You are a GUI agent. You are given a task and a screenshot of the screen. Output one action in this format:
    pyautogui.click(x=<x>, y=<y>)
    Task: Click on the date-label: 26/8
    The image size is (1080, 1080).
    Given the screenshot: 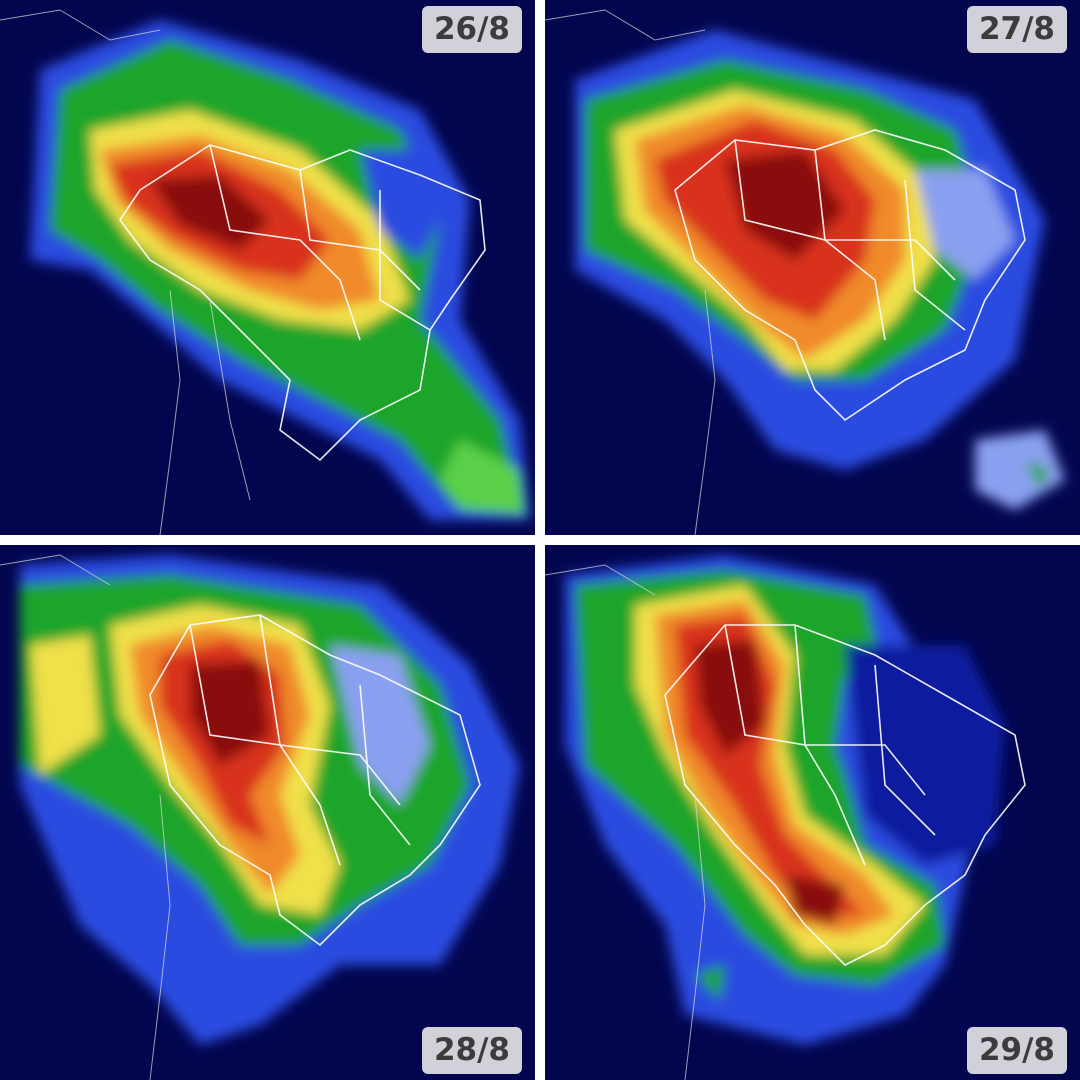 What is the action you would take?
    pyautogui.click(x=471, y=29)
    